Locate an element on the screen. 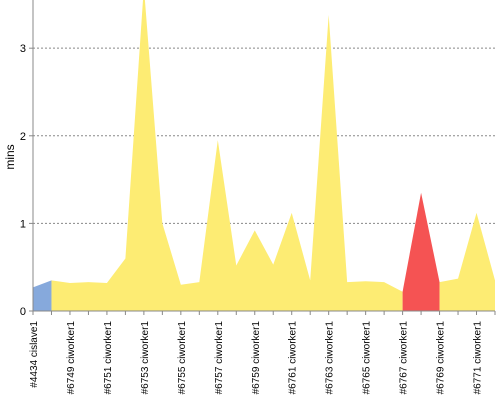 This screenshot has height=400, width=500. y-tick-labels: 0 1 2 3 is located at coordinates (26, 180).